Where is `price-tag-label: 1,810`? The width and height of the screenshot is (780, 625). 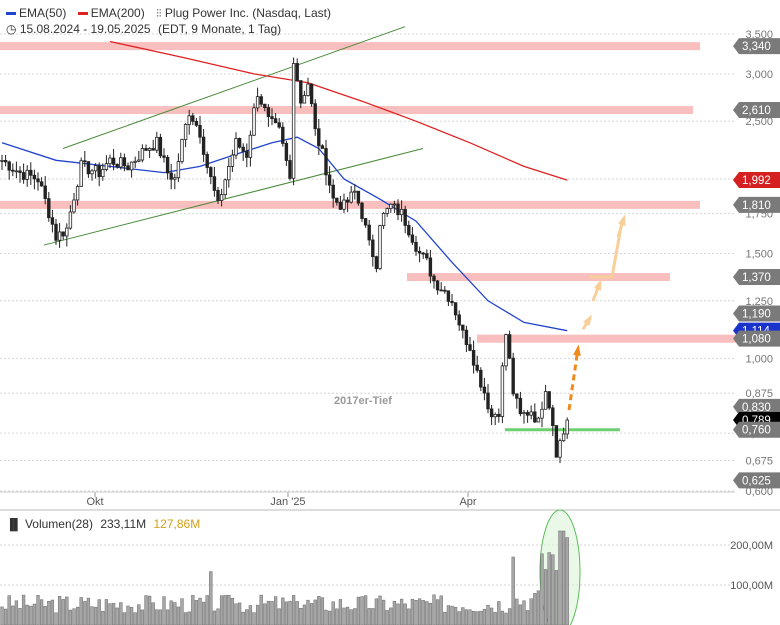 price-tag-label: 1,810 is located at coordinates (756, 206).